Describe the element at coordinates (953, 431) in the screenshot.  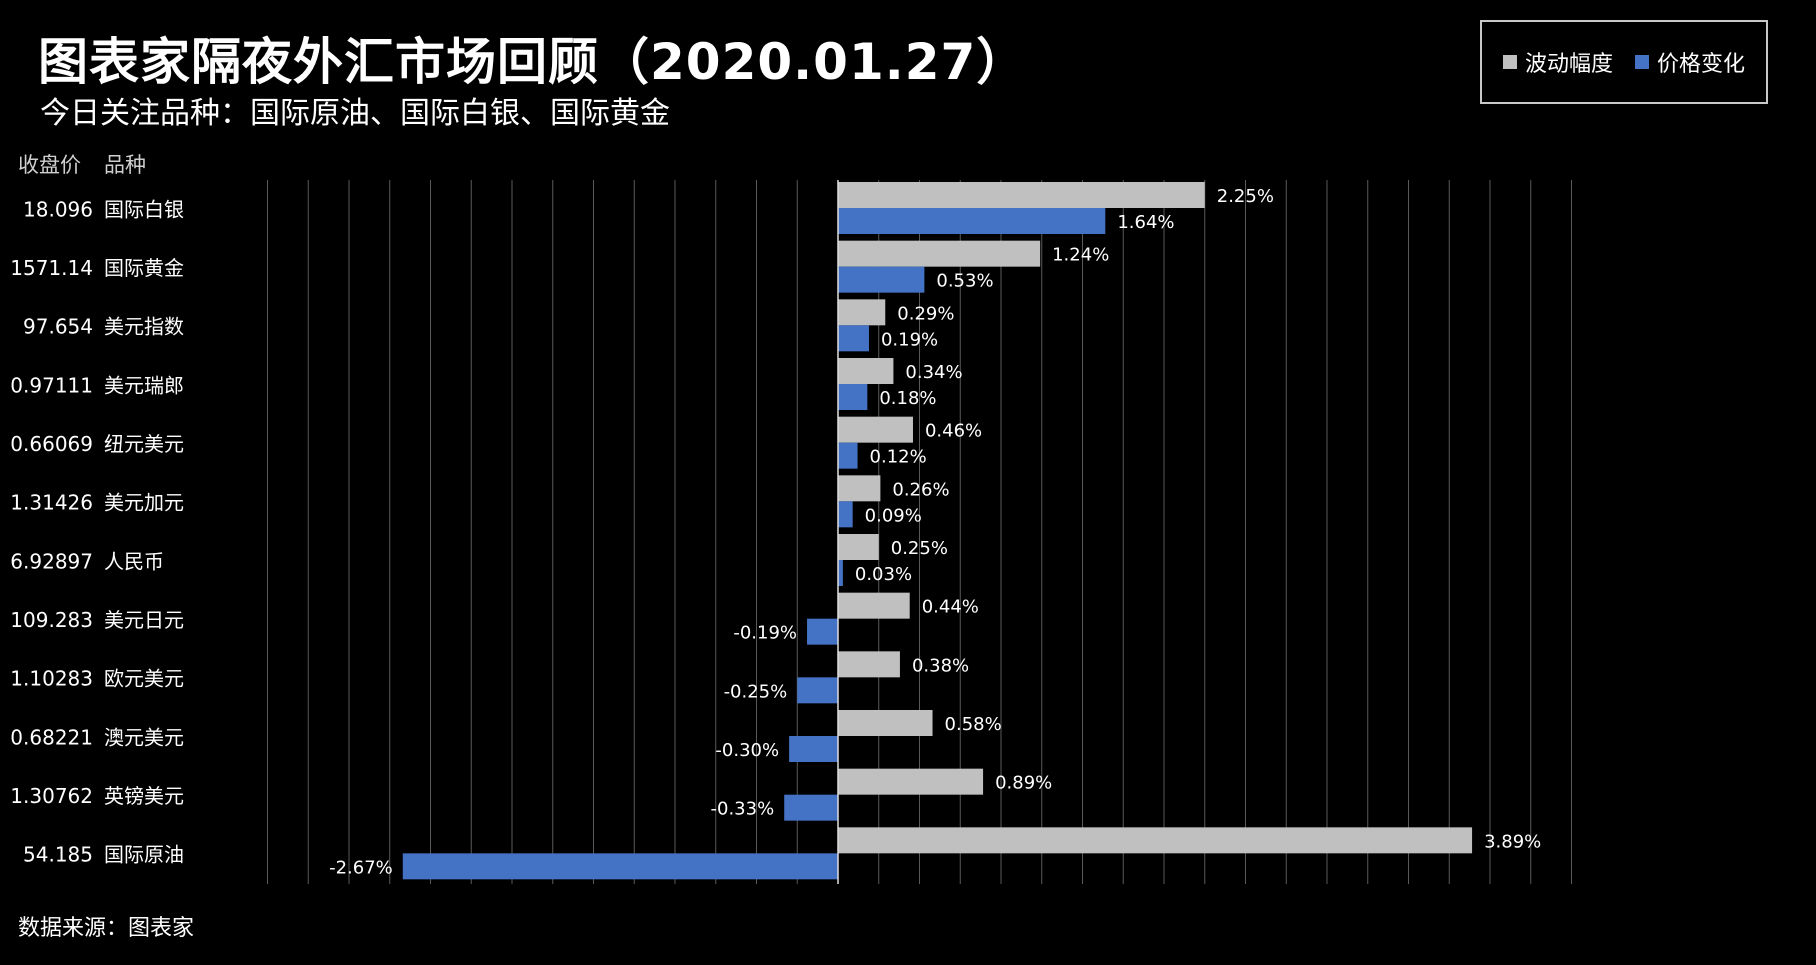
I see `volatility-value-label: 0.46%` at that location.